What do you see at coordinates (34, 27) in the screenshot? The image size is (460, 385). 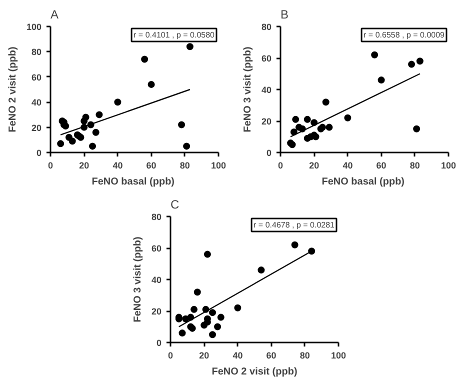 I see `y-tick-label: 100` at bounding box center [34, 27].